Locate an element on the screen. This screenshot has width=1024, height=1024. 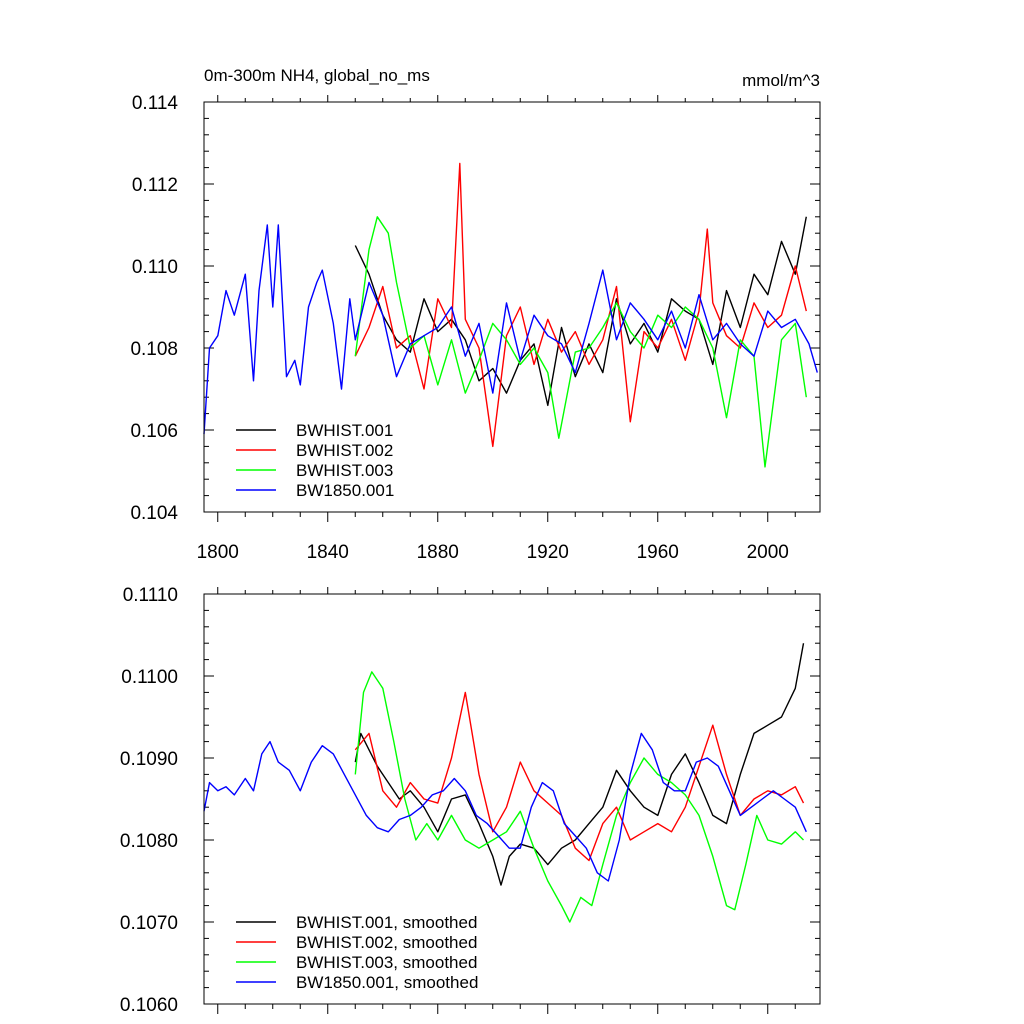
top-xtick-label: 1960 is located at coordinates (658, 552).